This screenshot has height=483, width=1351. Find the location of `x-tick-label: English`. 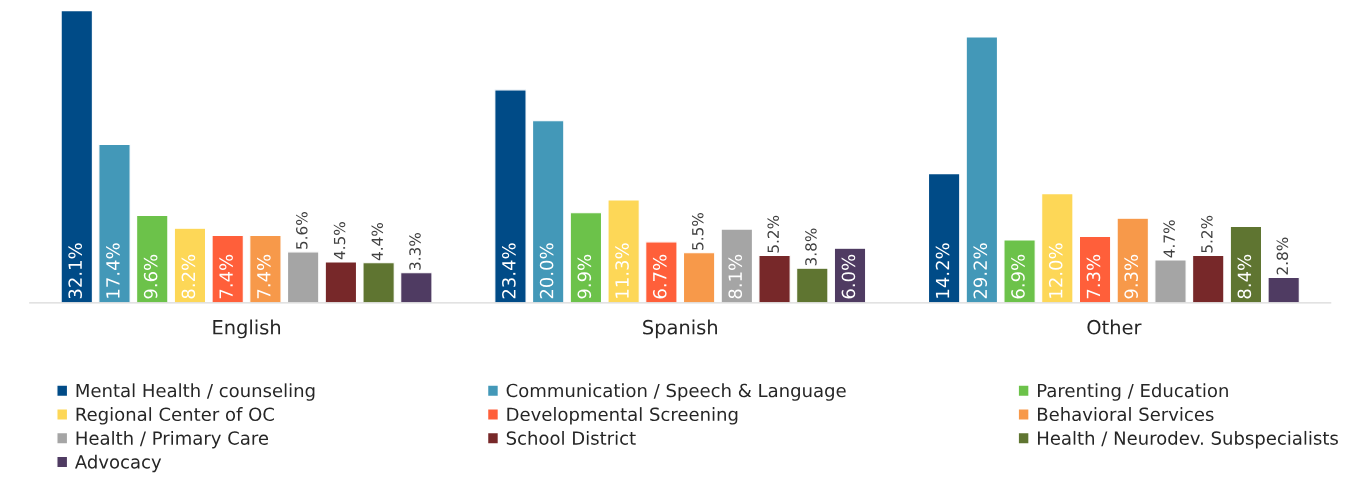

x-tick-label: English is located at coordinates (247, 329).